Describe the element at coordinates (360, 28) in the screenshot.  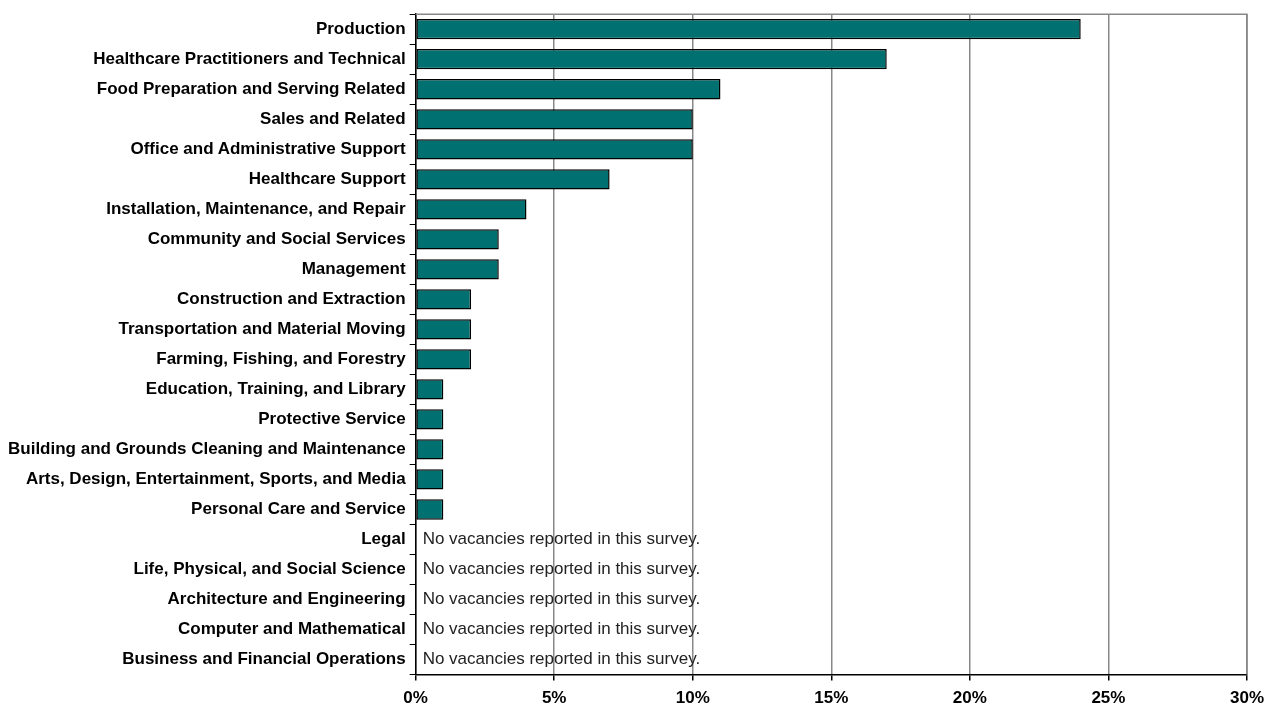
I see `y-tick-label: Production` at that location.